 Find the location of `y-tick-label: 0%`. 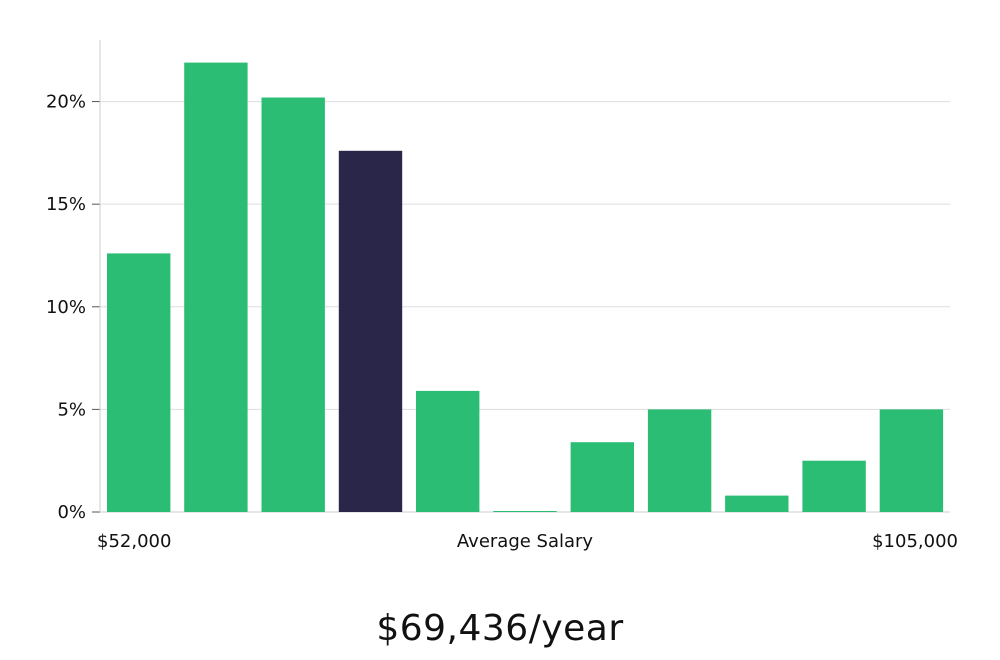

y-tick-label: 0% is located at coordinates (71, 512).